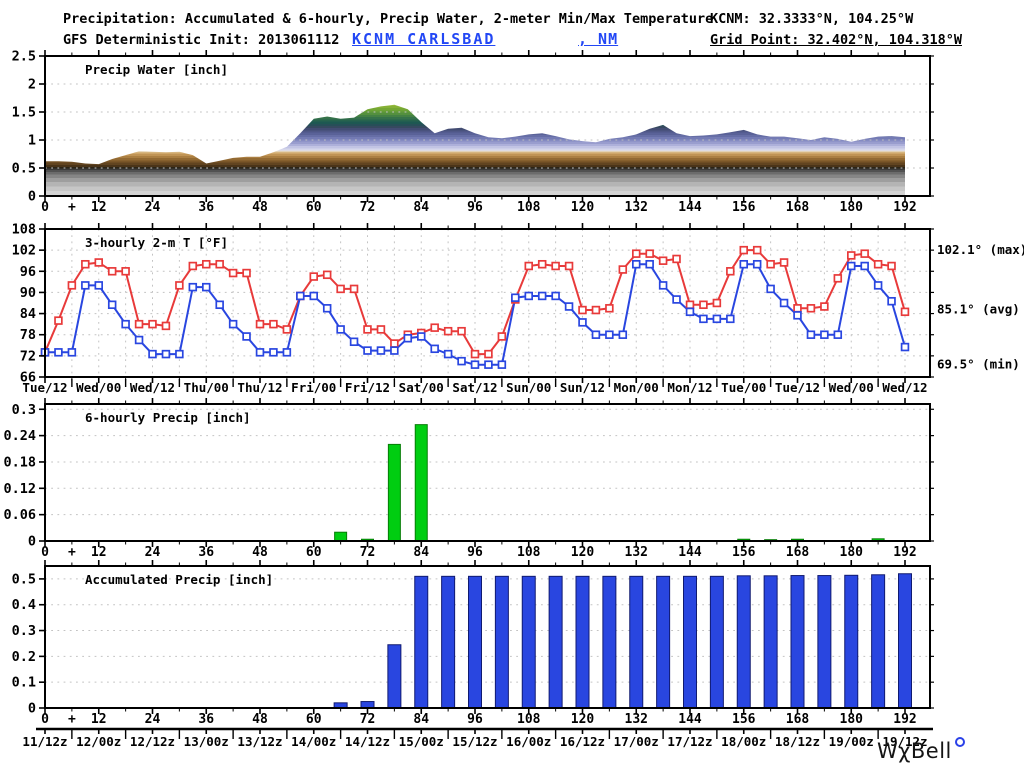  I want to click on svg-text: Fri/00, so click(313, 387).